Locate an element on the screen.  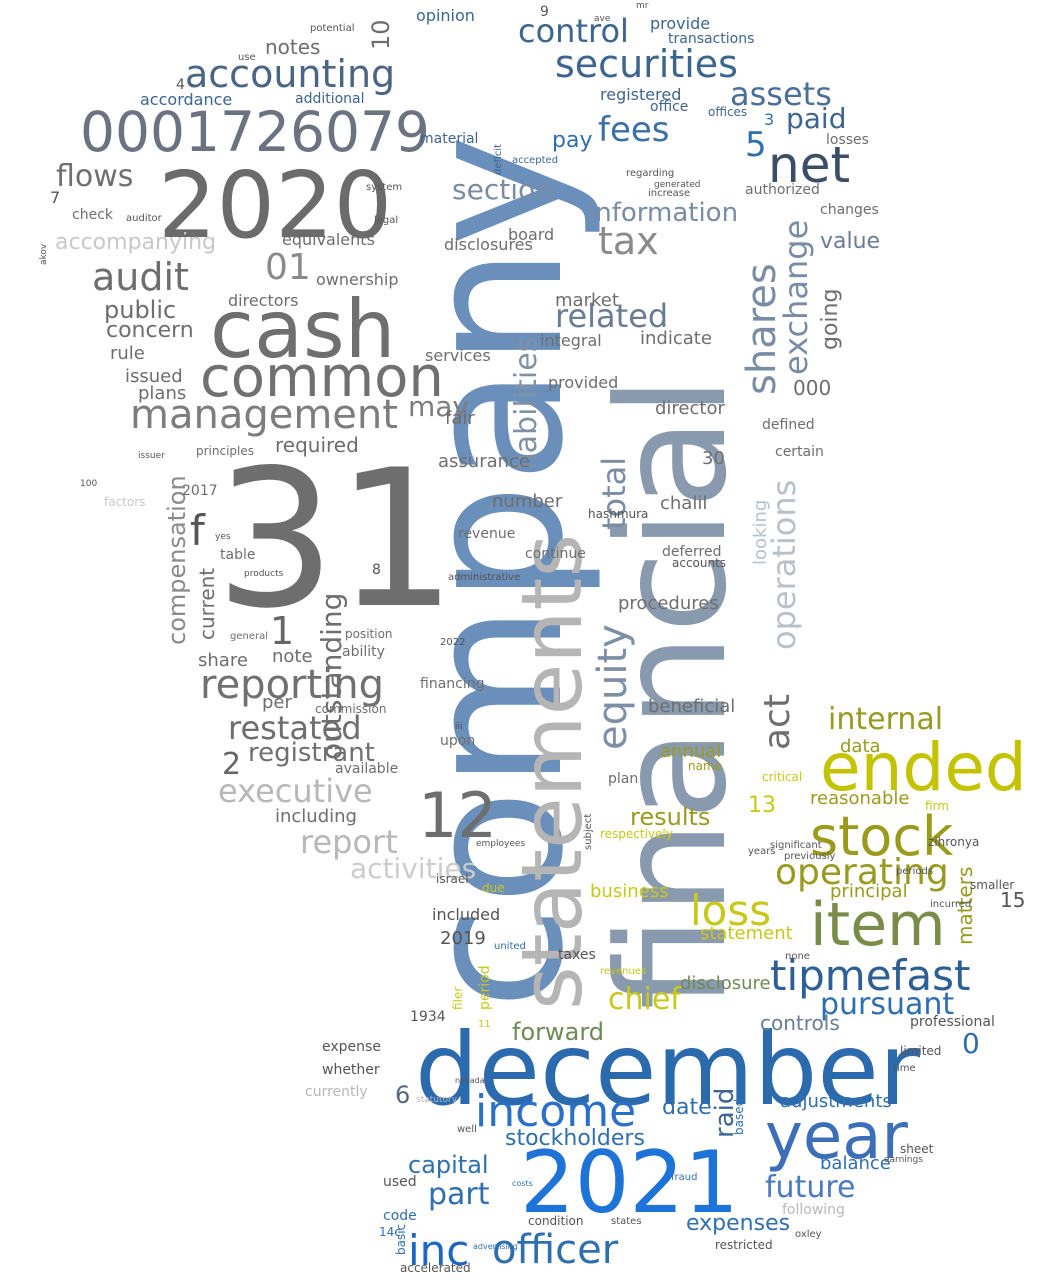
word-6: 6 is located at coordinates (403, 1095).